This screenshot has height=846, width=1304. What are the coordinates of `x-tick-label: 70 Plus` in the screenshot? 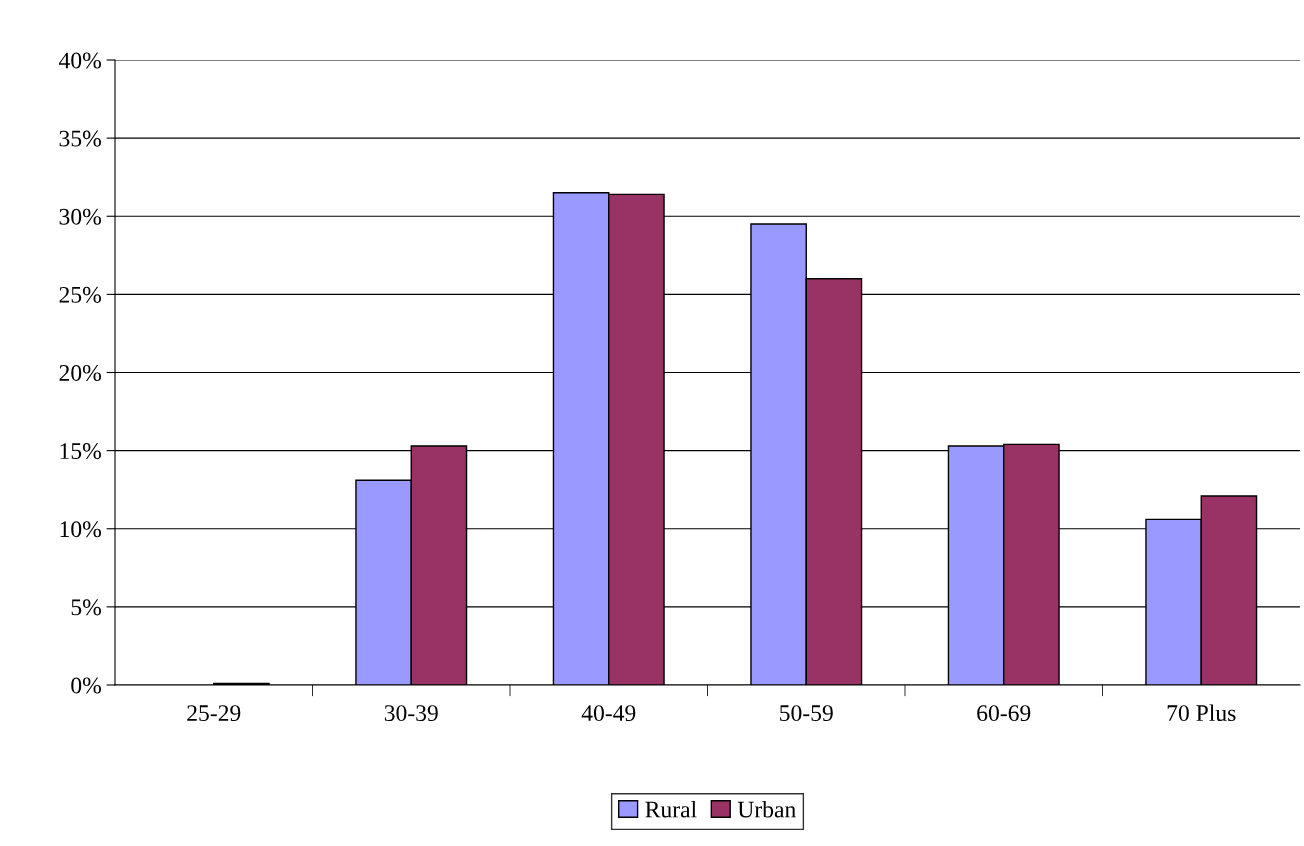 It's located at (1201, 713).